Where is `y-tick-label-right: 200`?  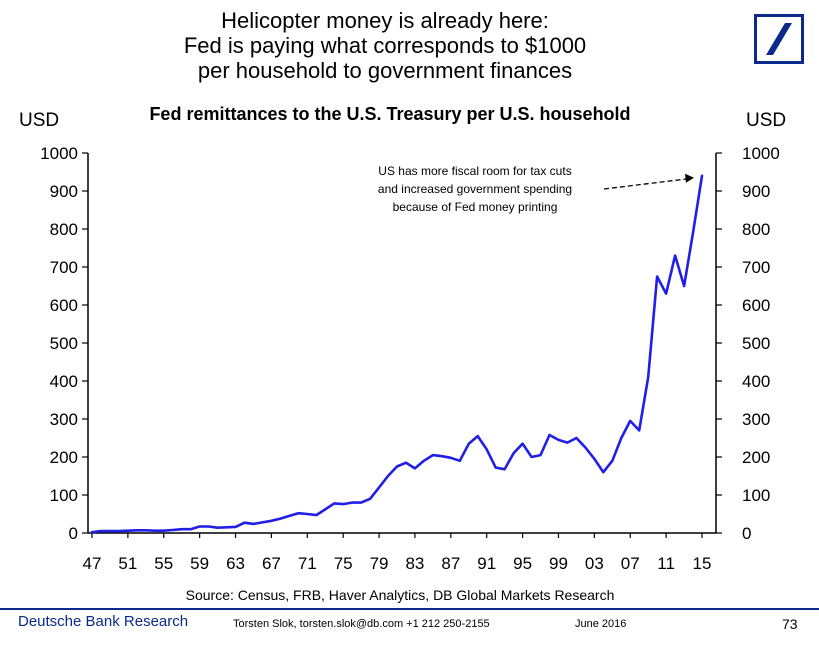 y-tick-label-right: 200 is located at coordinates (756, 457).